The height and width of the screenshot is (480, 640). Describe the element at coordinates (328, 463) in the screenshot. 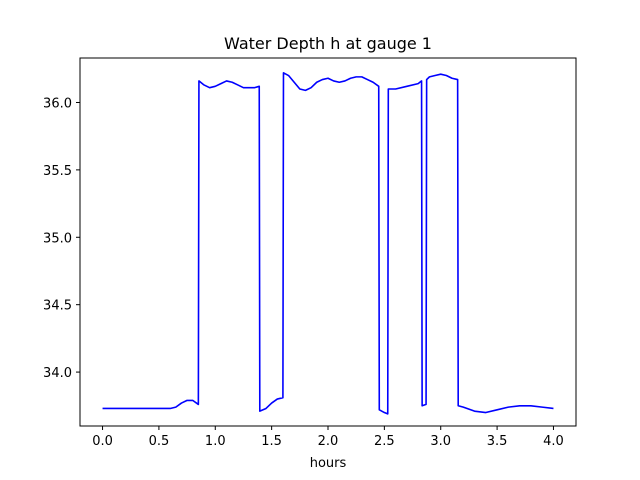

I see `x-axis-label: hours` at that location.